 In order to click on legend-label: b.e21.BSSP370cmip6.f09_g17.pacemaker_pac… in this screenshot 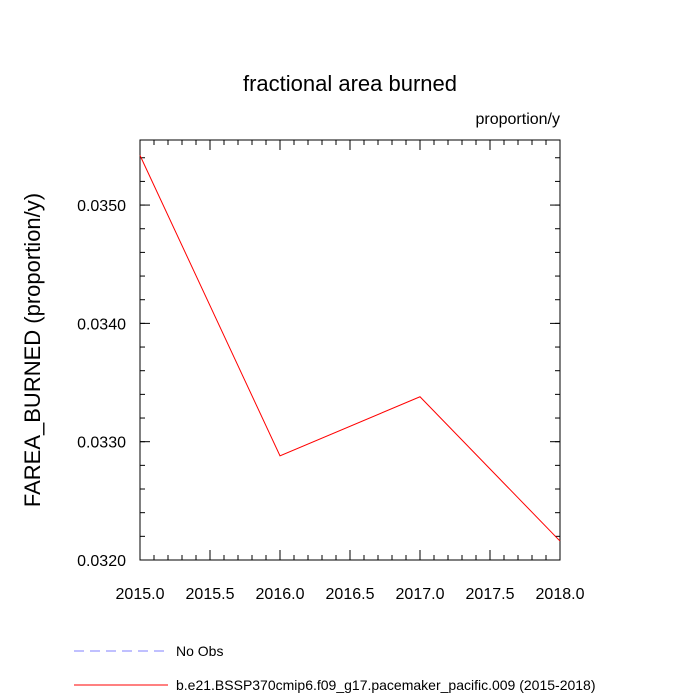, I will do `click(386, 685)`.